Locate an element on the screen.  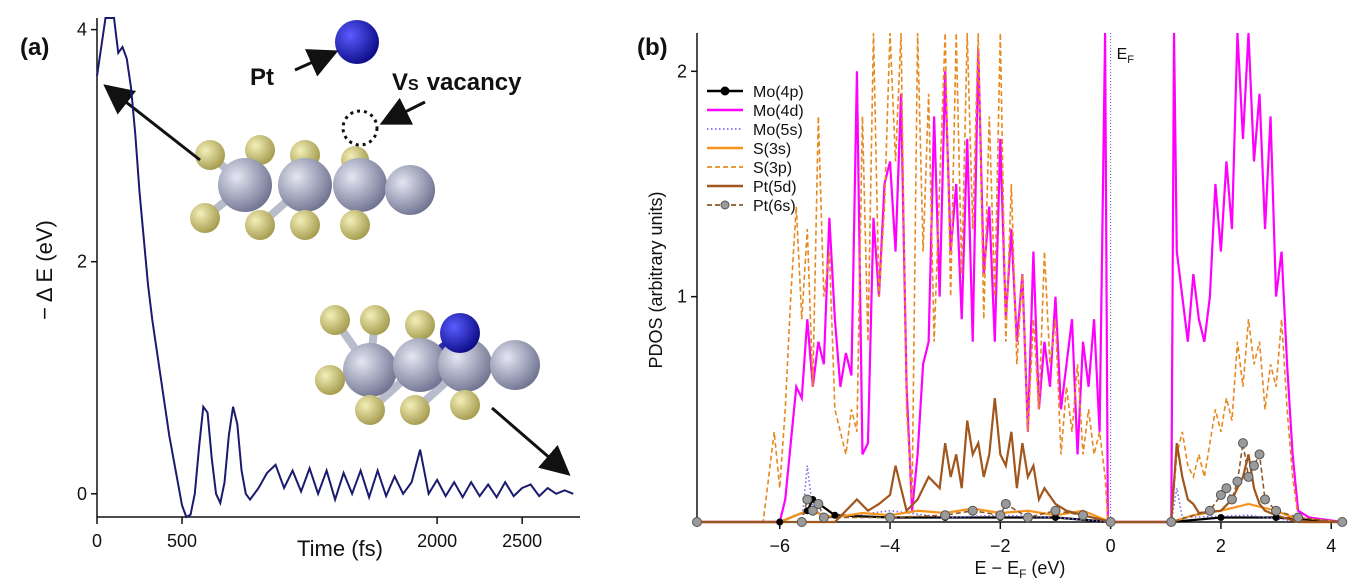
x-tick-label: −2 is located at coordinates (1000, 546).